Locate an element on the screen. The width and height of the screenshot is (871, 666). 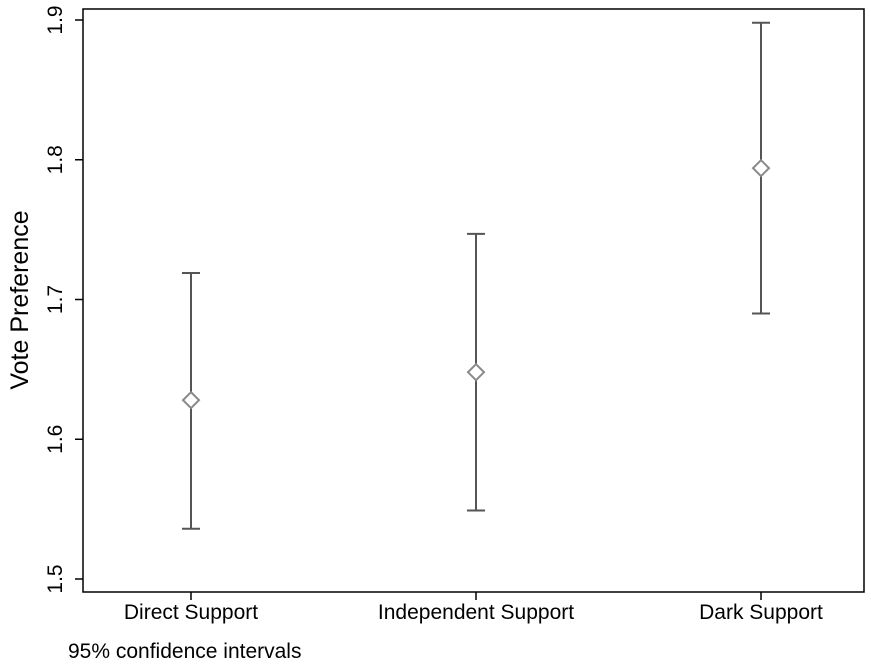
x-tick-label: Dark Support is located at coordinates (761, 612).